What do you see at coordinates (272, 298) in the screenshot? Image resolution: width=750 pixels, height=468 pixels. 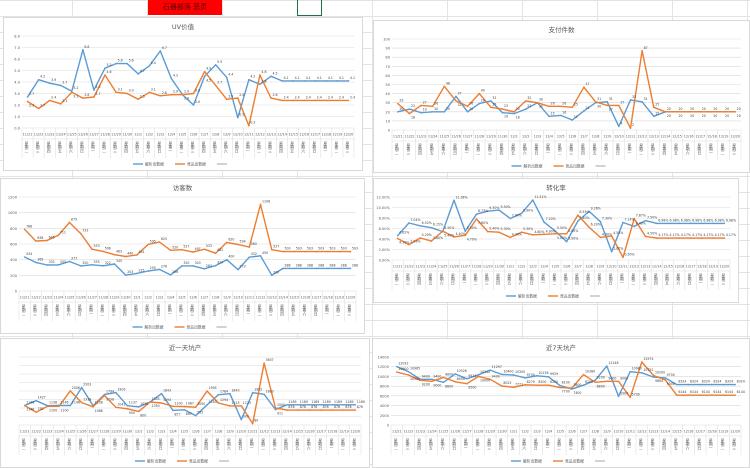 I see `x-tick-label: 12/13` at bounding box center [272, 298].